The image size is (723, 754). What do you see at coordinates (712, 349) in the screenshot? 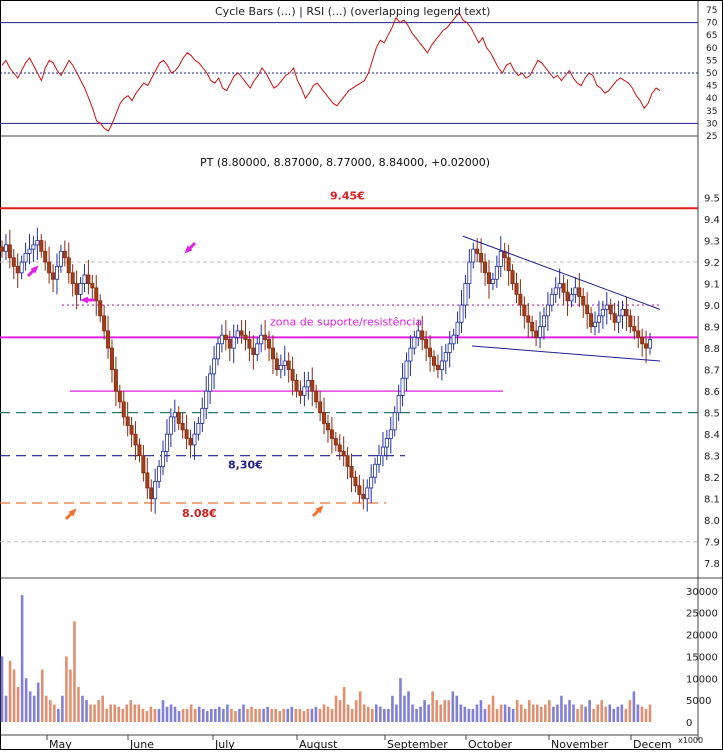
I see `price-tick-label: 8.8` at bounding box center [712, 349].